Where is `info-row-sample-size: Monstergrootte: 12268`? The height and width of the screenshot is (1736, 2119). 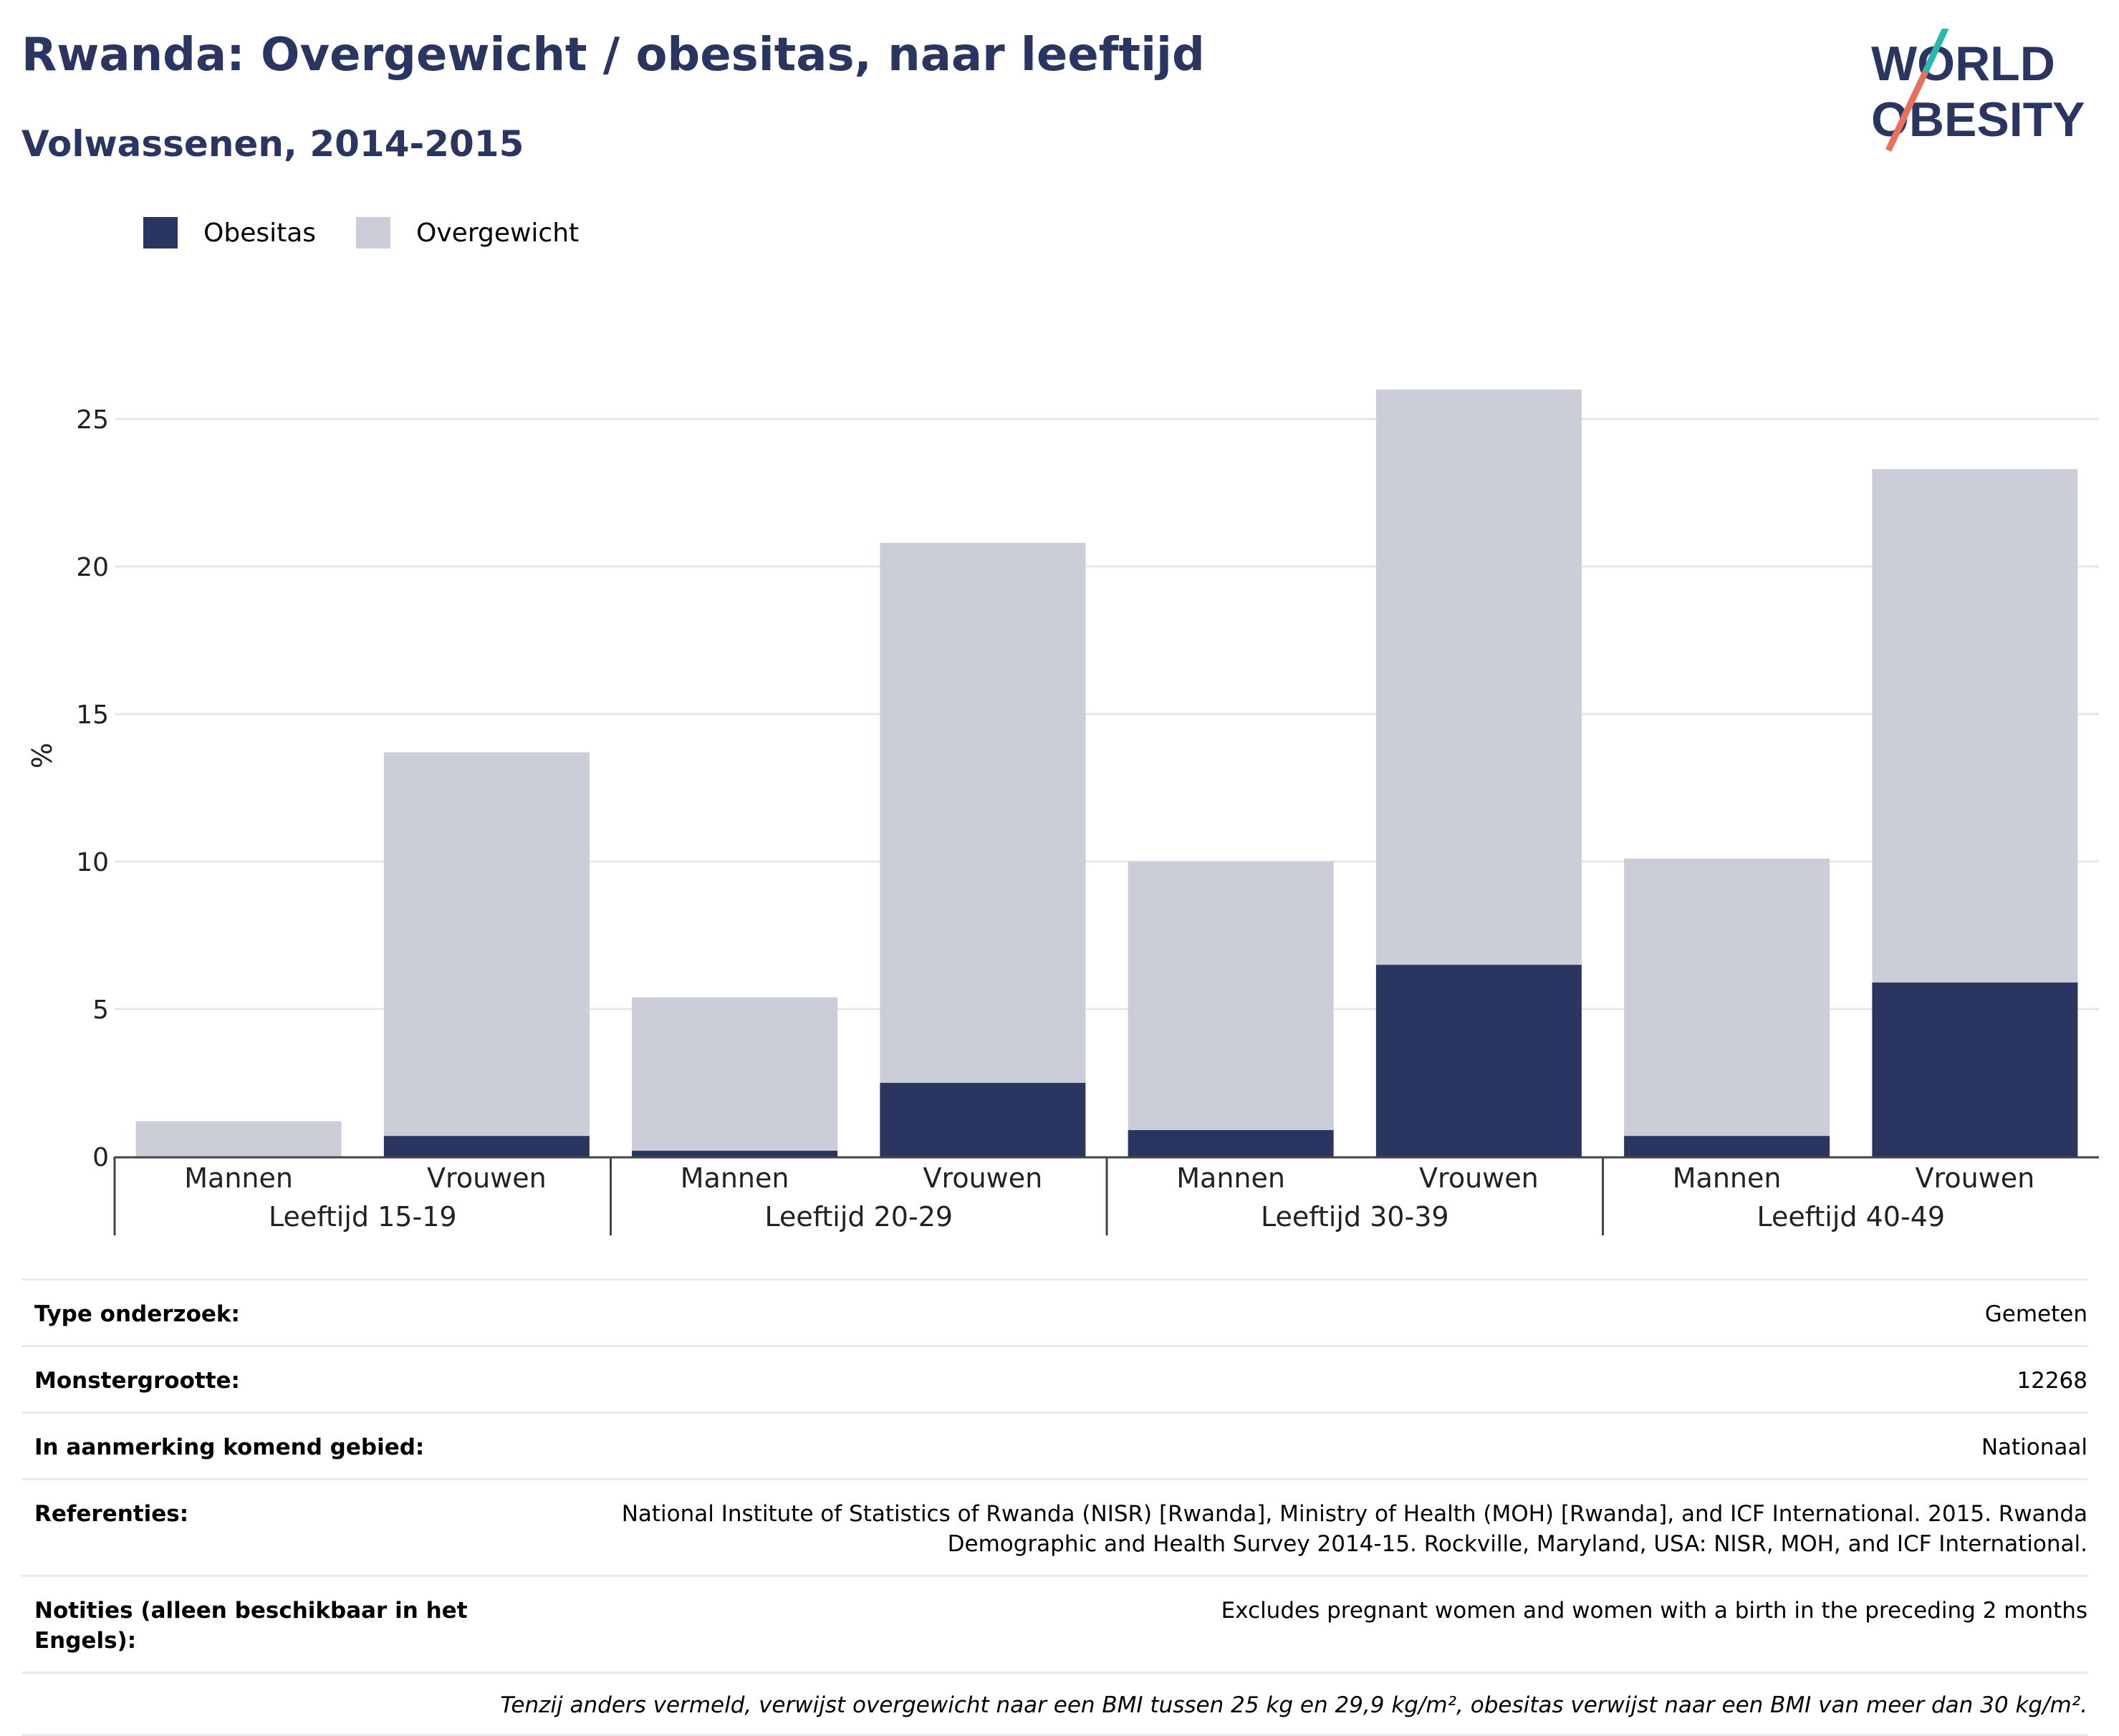 info-row-sample-size: Monstergrootte: 12268 is located at coordinates (1054, 1378).